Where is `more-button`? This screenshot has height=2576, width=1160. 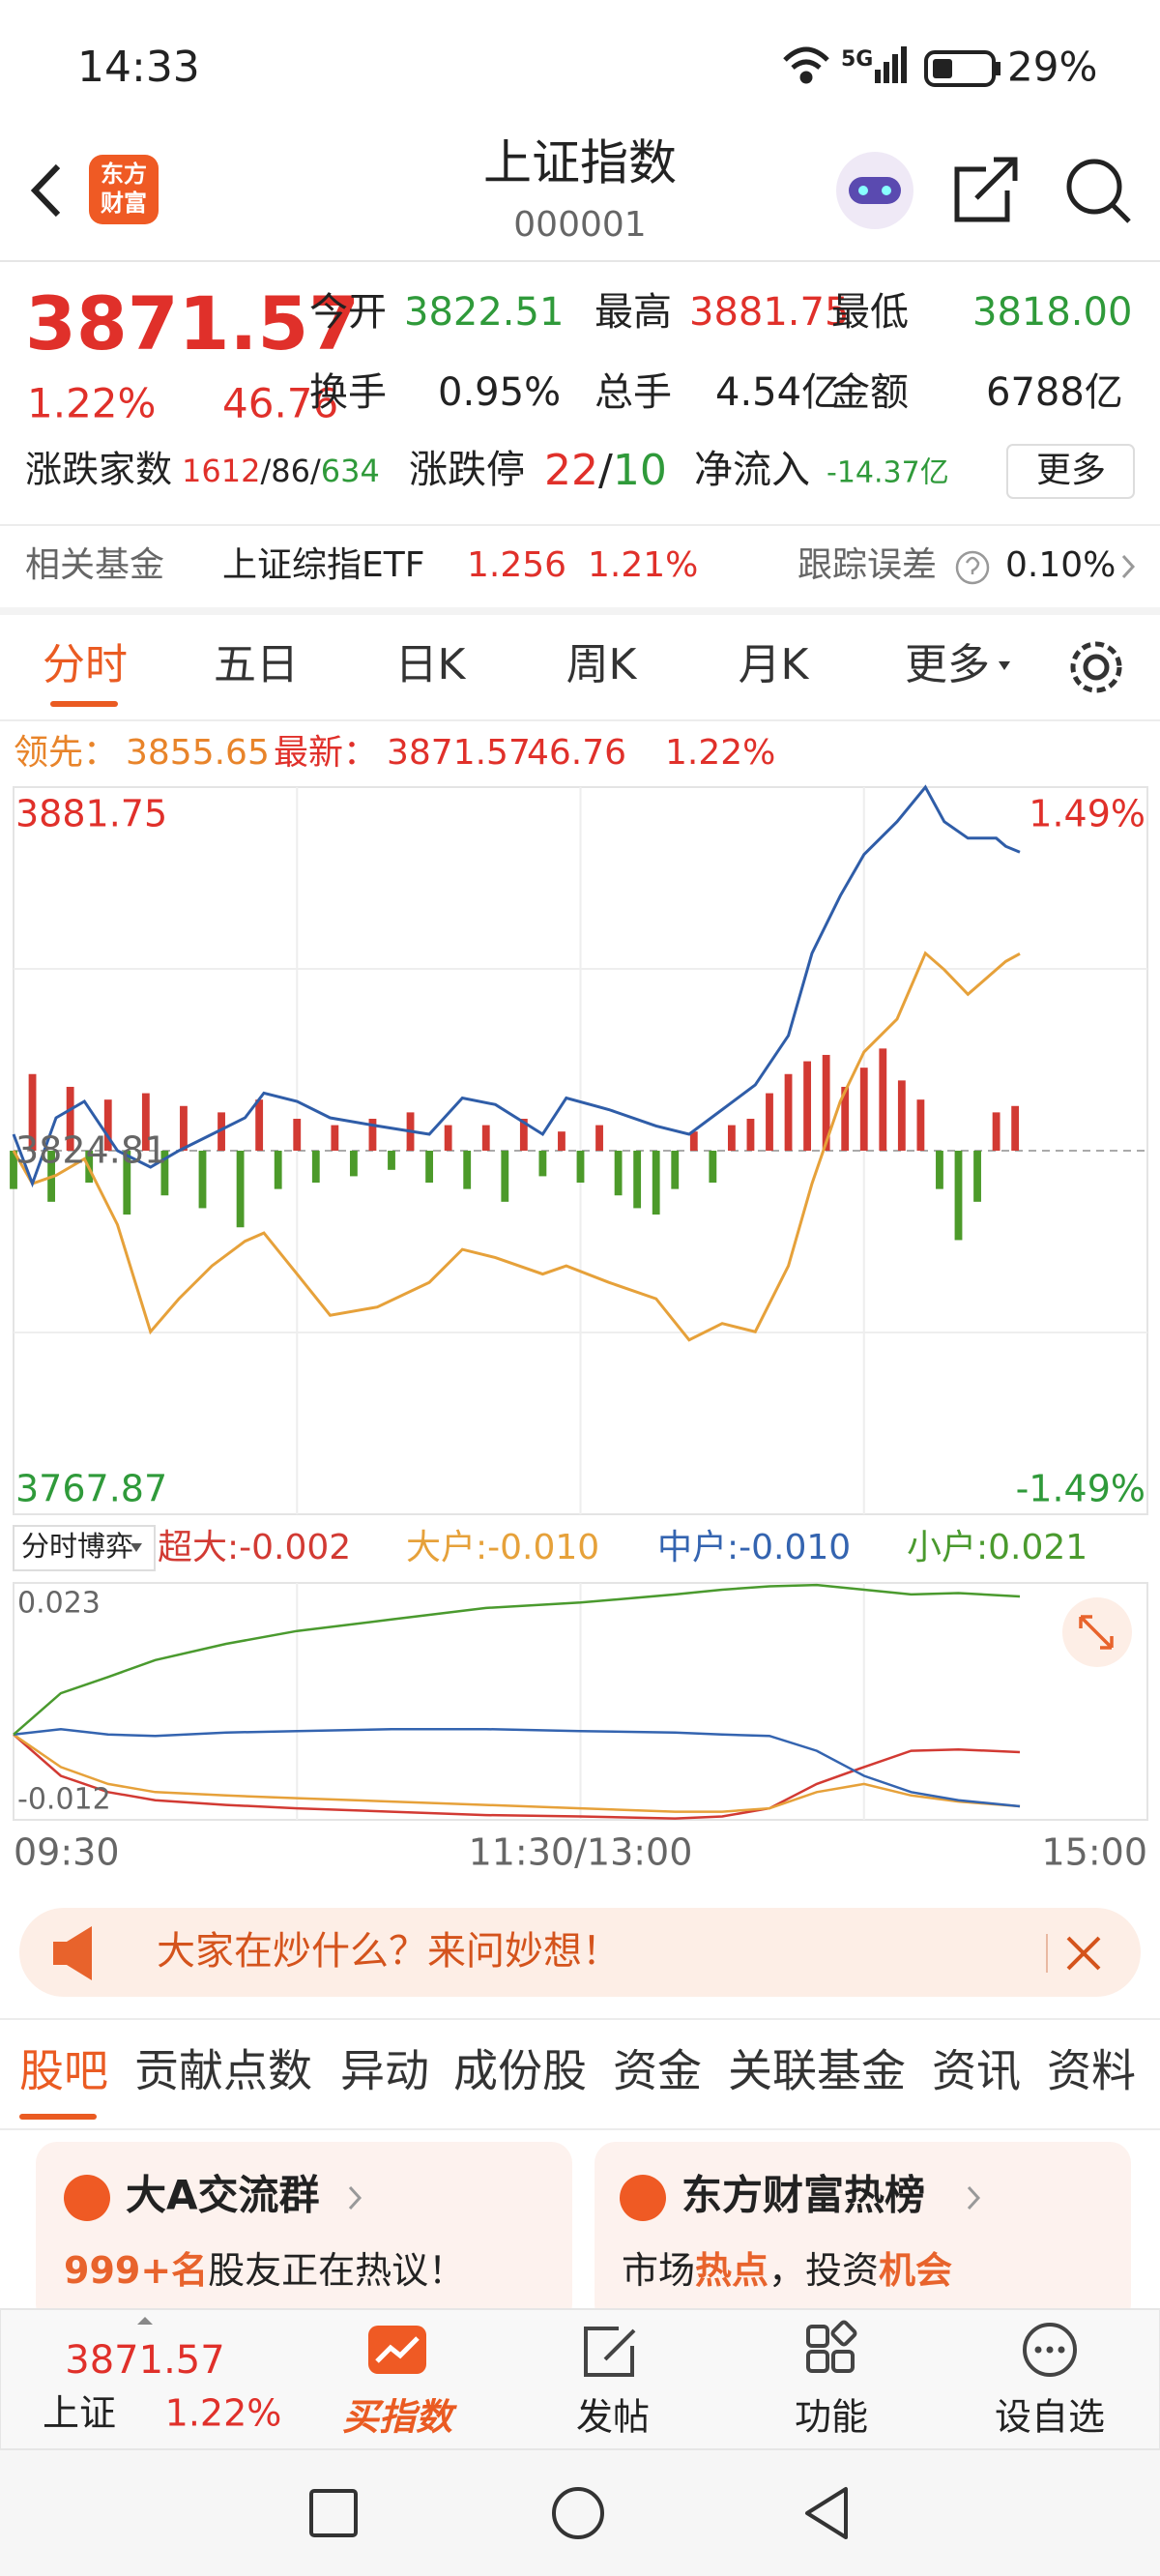
more-button is located at coordinates (1070, 471).